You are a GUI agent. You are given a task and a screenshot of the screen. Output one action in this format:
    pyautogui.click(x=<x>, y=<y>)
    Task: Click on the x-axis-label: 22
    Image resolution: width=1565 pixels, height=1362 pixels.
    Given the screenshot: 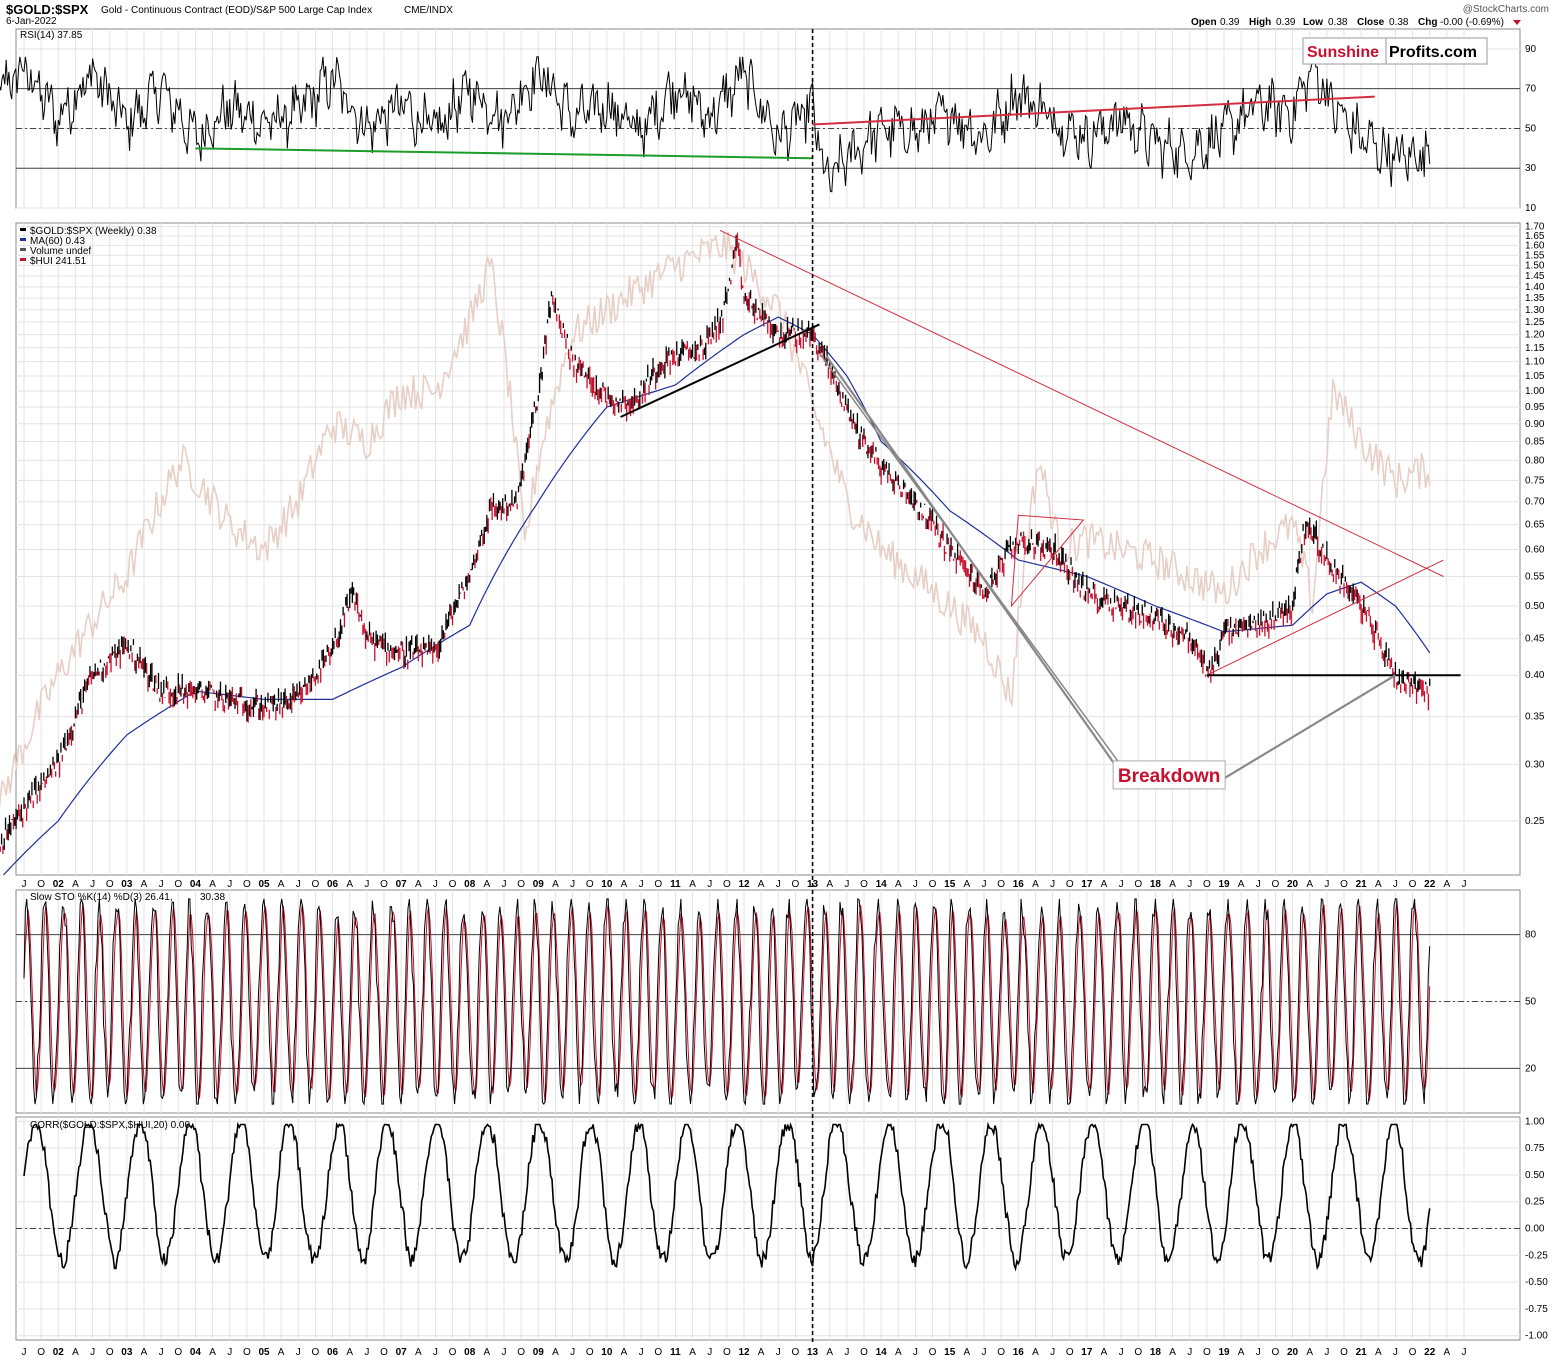 What is the action you would take?
    pyautogui.click(x=1430, y=1352)
    